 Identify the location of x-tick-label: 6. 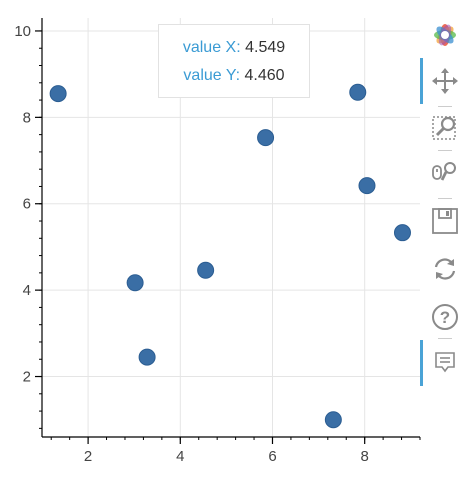
(272, 456).